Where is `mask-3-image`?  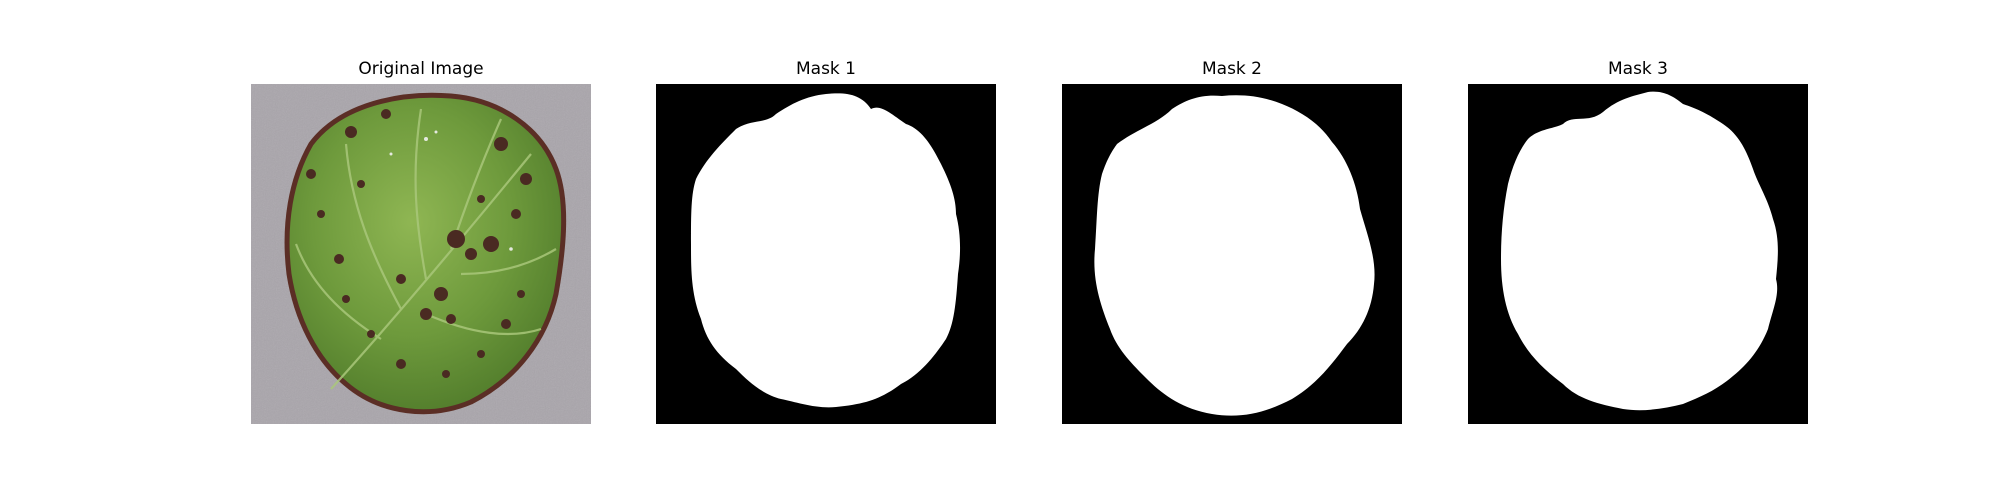
mask-3-image is located at coordinates (1638, 254).